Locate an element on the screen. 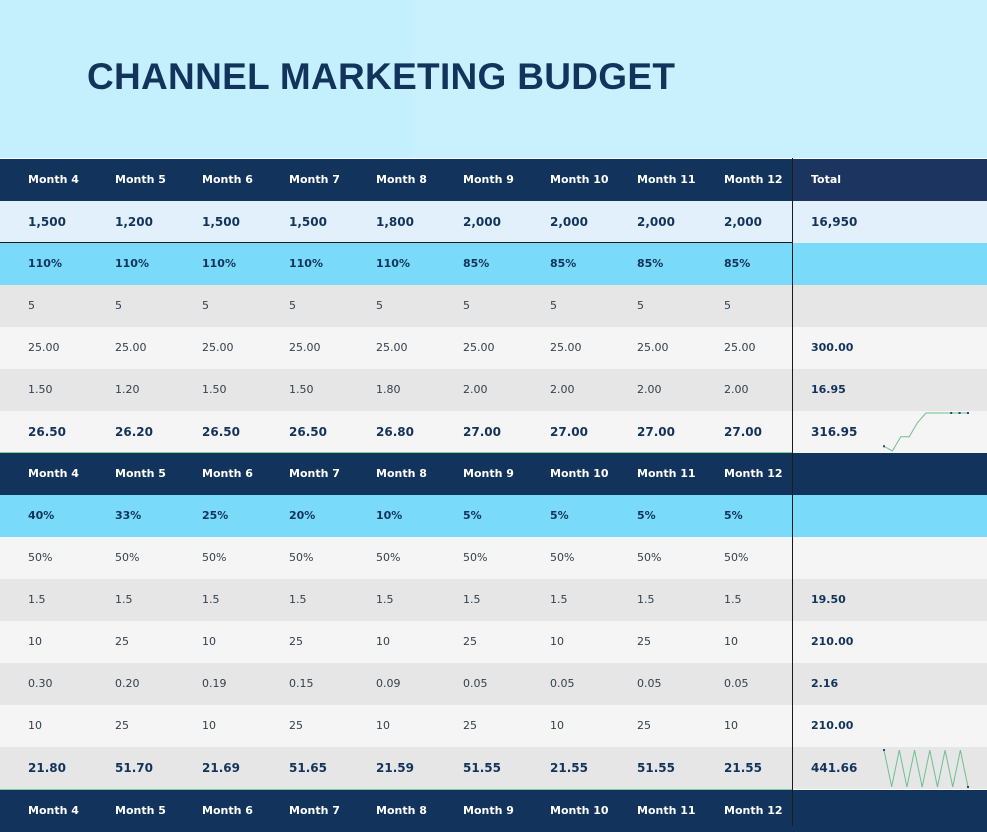 This screenshot has width=987, height=832. total-cell: 16,950 is located at coordinates (834, 222).